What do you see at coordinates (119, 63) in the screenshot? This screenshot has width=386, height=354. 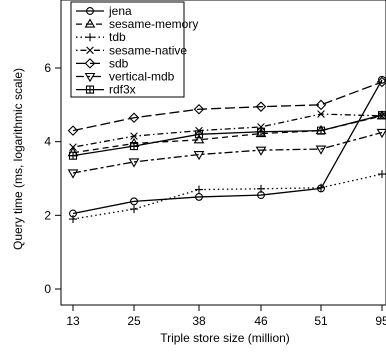 I see `legend-label-sdb: sdb` at bounding box center [119, 63].